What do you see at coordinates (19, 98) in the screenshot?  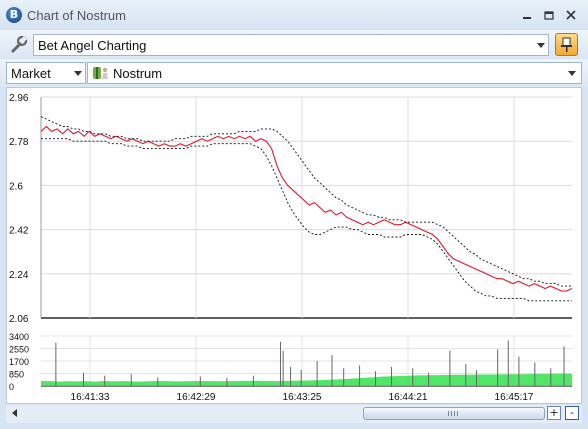 I see `price-tick-label: 2.96` at bounding box center [19, 98].